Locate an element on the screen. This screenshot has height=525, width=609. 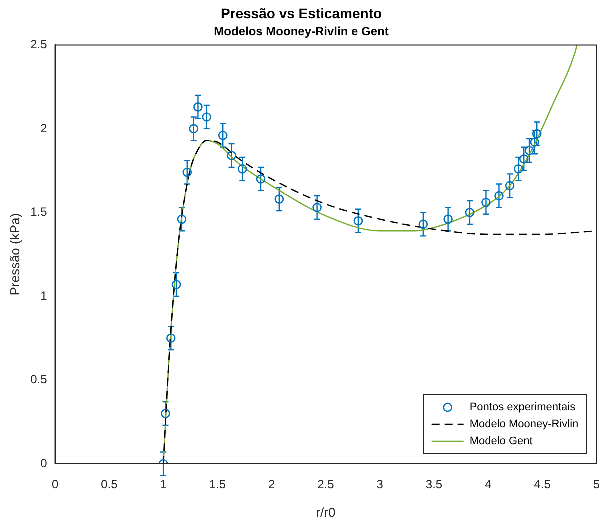
y-tick-label: 2.5 is located at coordinates (39, 45).